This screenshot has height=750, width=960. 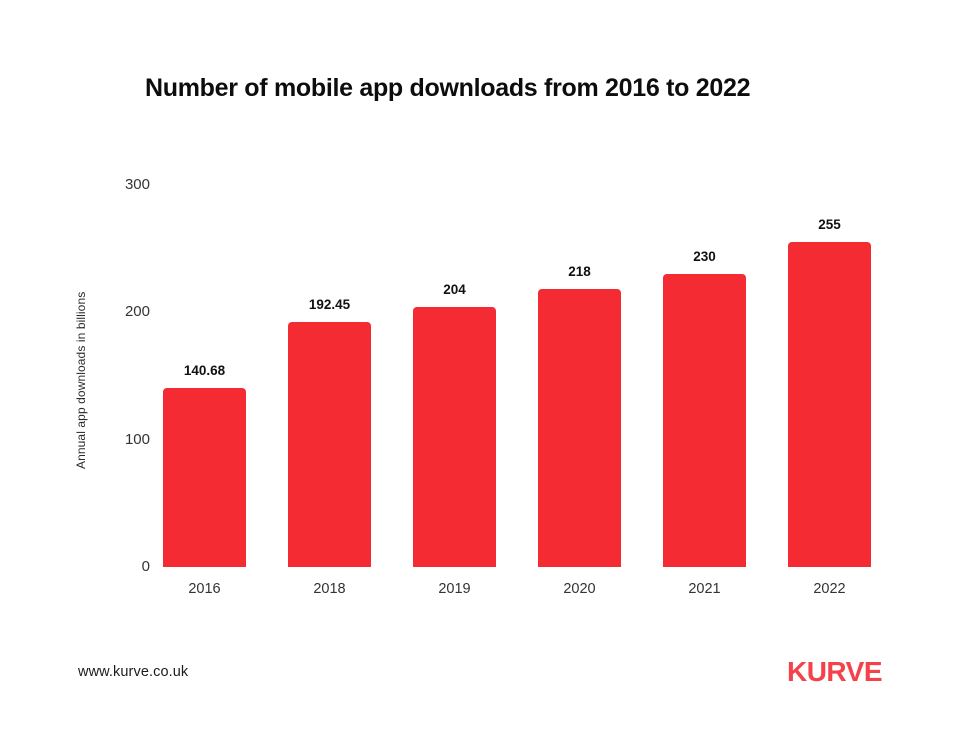 I want to click on bar-value-label: 204, so click(x=454, y=290).